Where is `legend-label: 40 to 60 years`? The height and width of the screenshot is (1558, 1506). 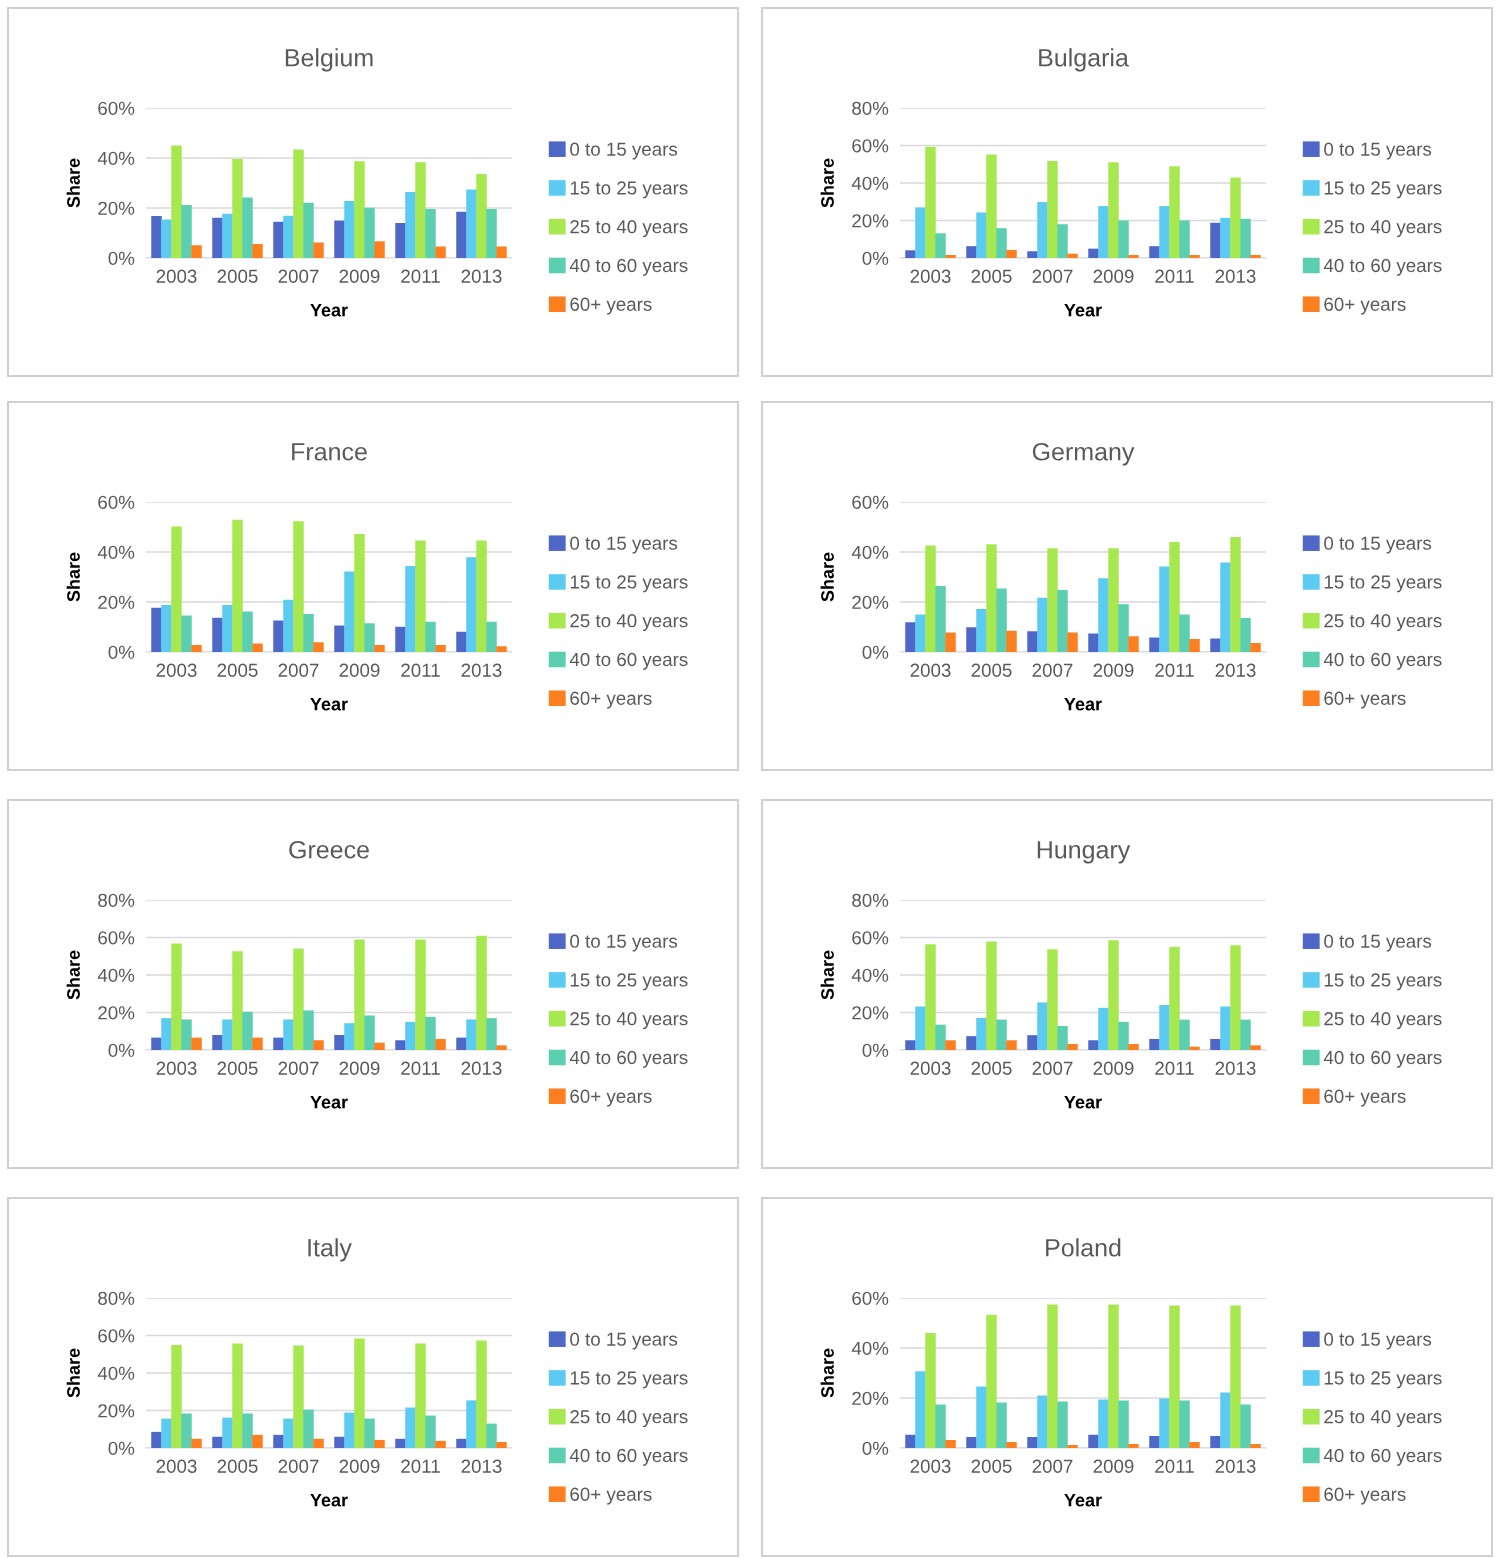
legend-label: 40 to 60 years is located at coordinates (1382, 267).